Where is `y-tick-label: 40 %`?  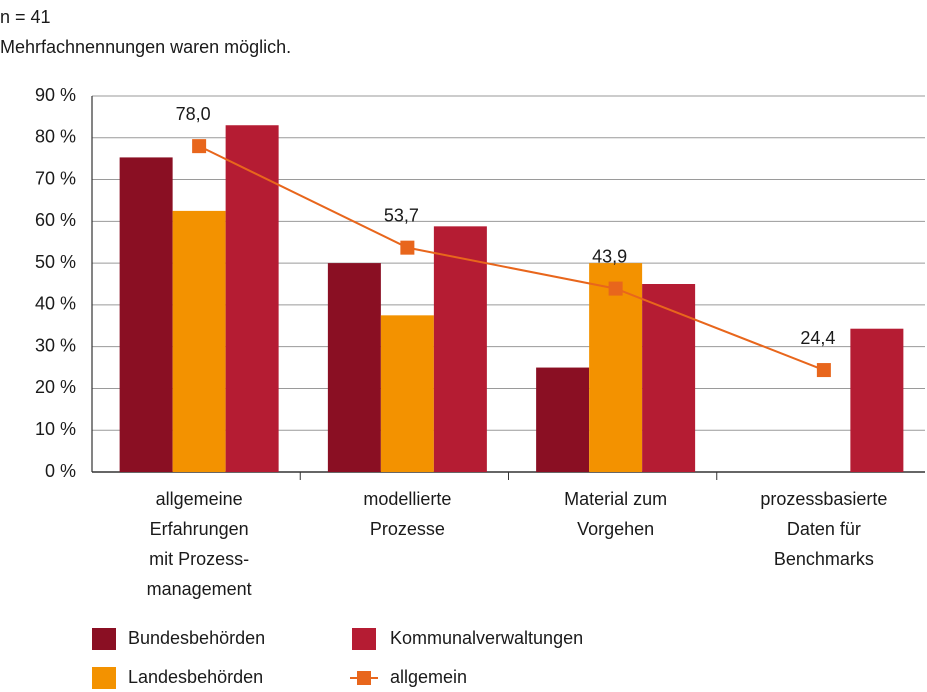
y-tick-label: 40 % is located at coordinates (55, 304).